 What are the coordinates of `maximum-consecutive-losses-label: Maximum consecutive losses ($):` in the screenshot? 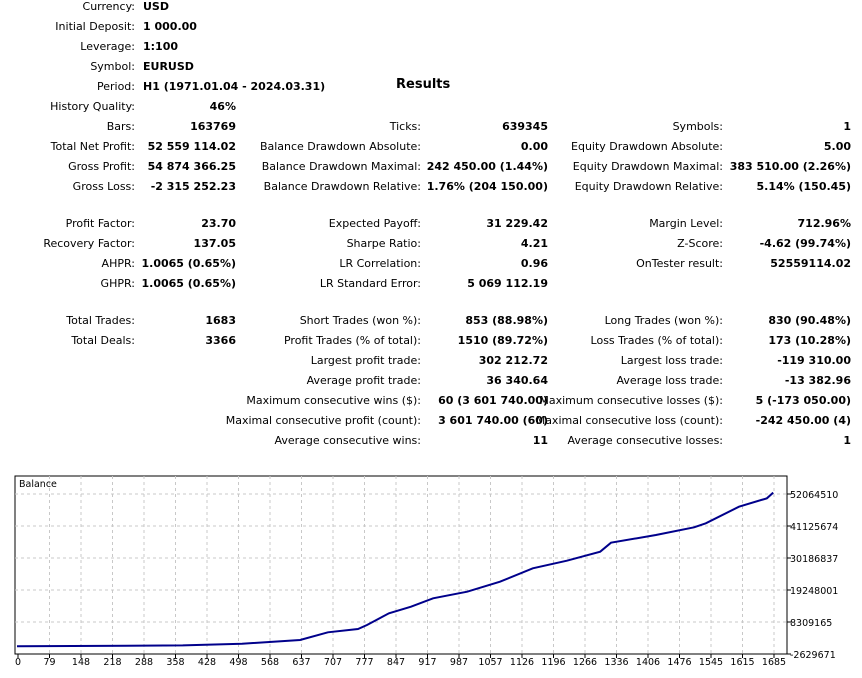 It's located at (631, 400).